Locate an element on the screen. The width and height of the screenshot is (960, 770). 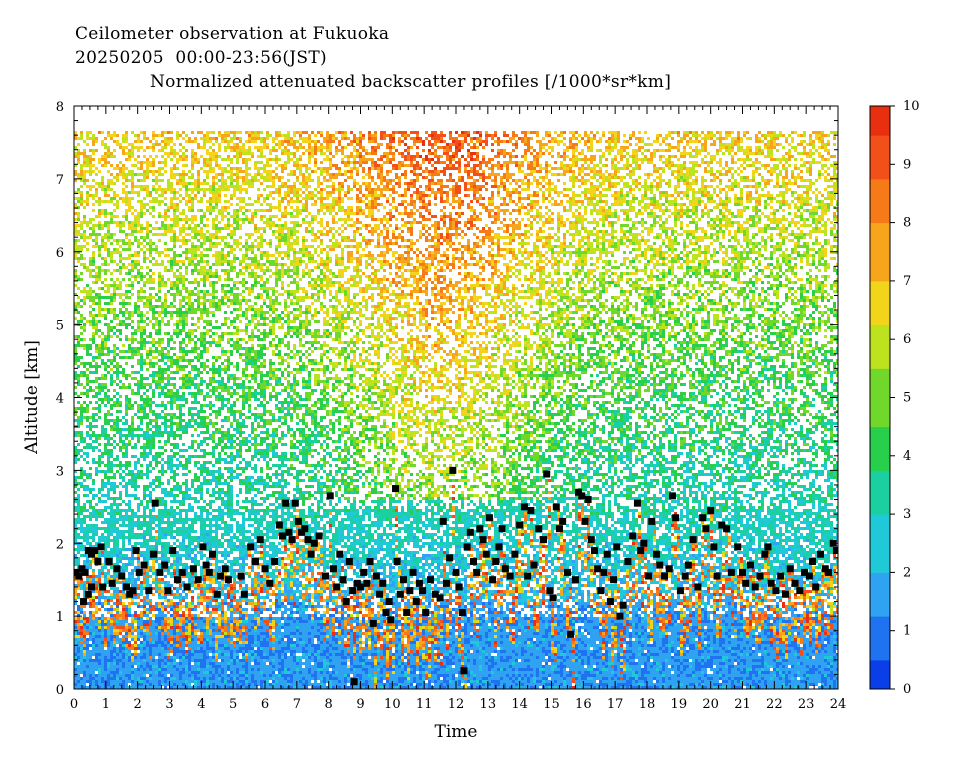
x-tick-label: 11 is located at coordinates (424, 704).